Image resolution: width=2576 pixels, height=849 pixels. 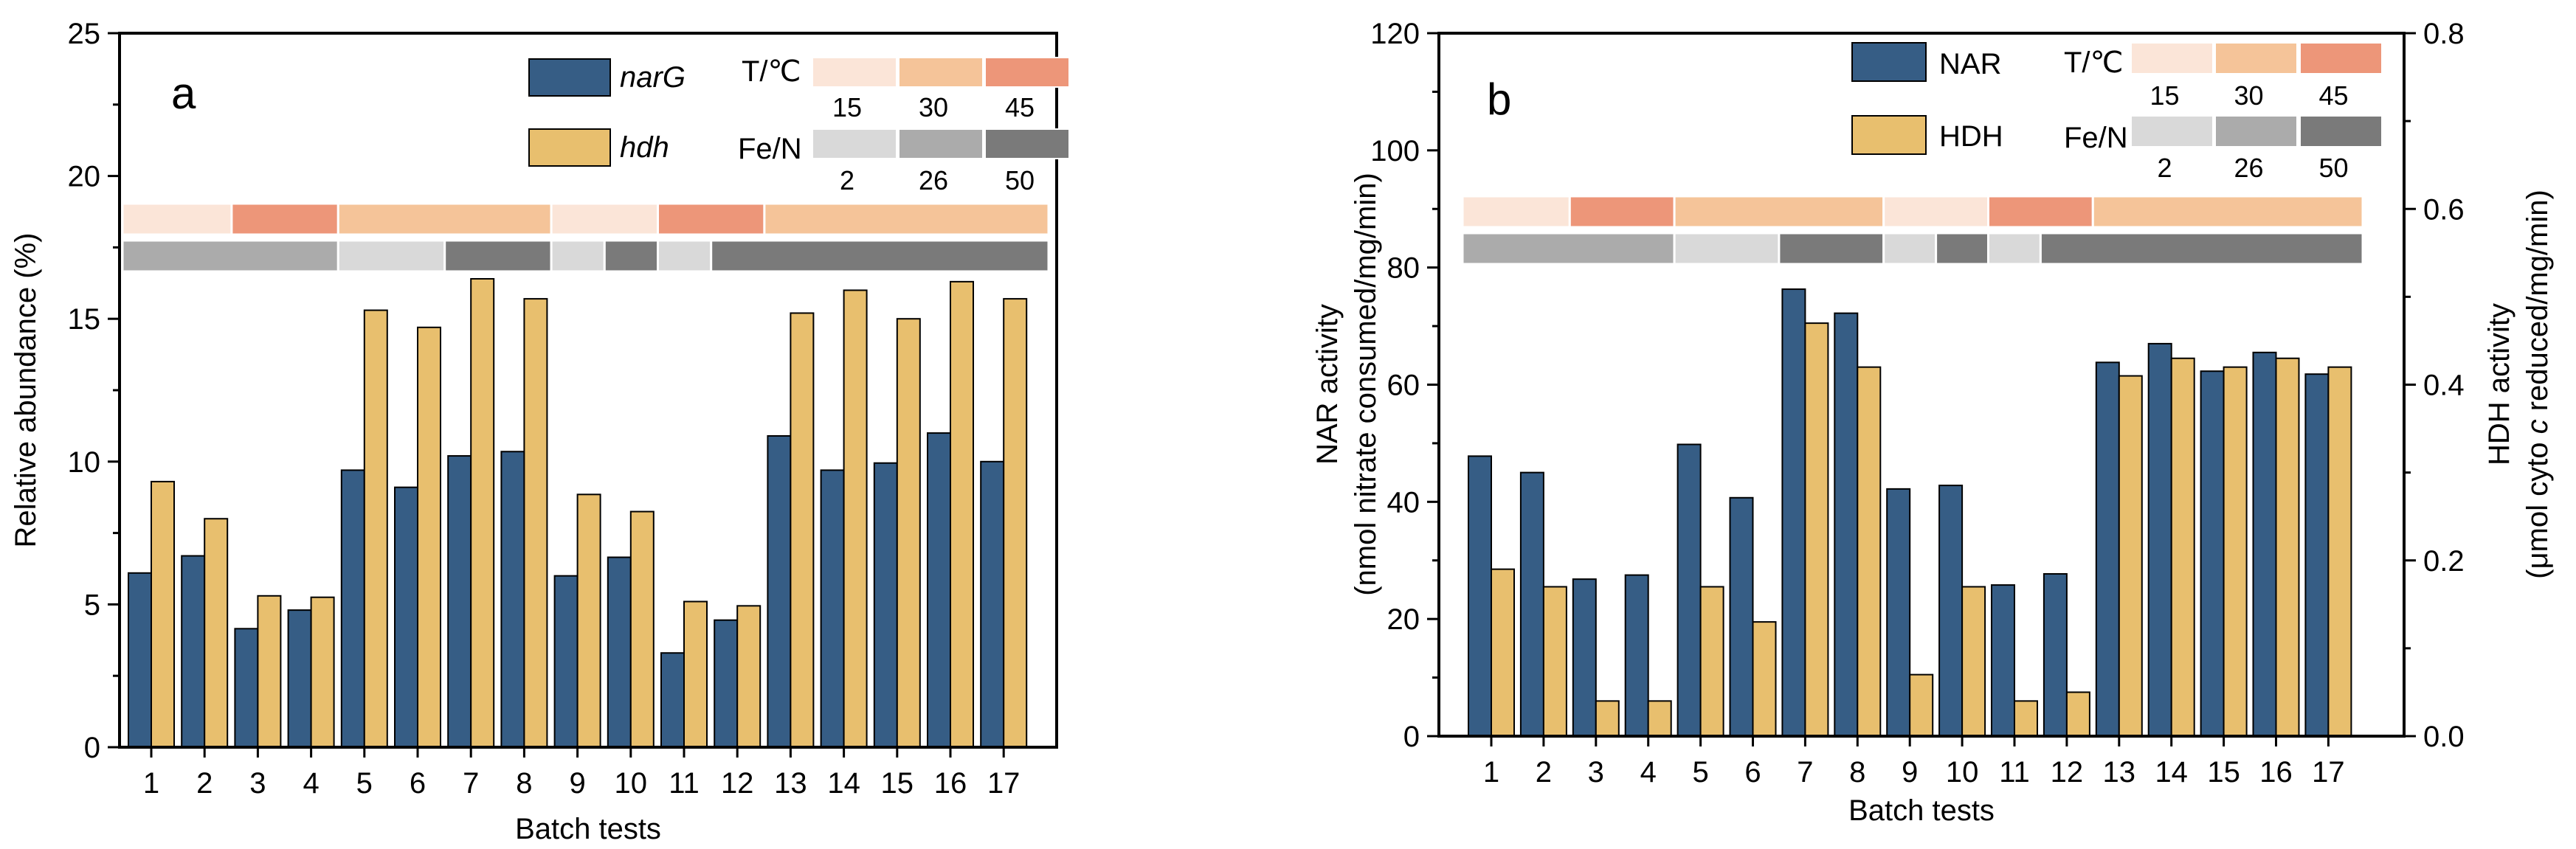 I want to click on x-tick-label: 6, so click(x=1753, y=773).